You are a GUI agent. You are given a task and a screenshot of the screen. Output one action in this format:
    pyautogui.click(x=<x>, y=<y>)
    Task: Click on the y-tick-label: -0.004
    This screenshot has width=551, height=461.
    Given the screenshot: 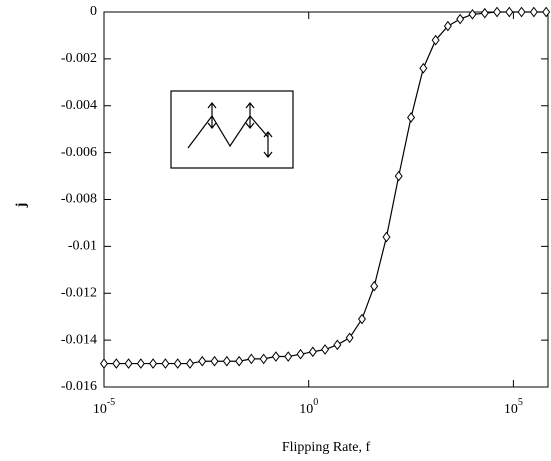 What is the action you would take?
    pyautogui.click(x=79, y=105)
    